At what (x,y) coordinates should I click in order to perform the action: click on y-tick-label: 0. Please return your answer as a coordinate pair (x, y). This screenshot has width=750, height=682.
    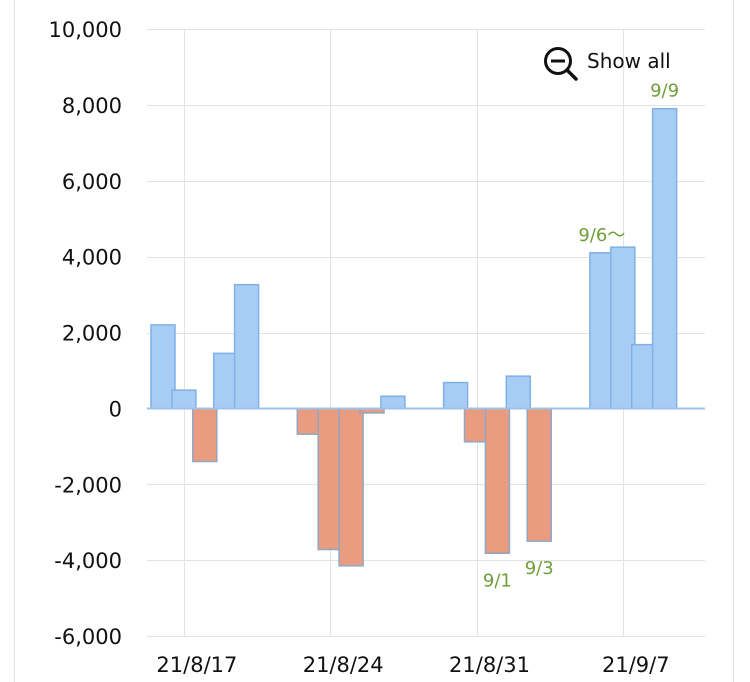
    Looking at the image, I should click on (115, 409).